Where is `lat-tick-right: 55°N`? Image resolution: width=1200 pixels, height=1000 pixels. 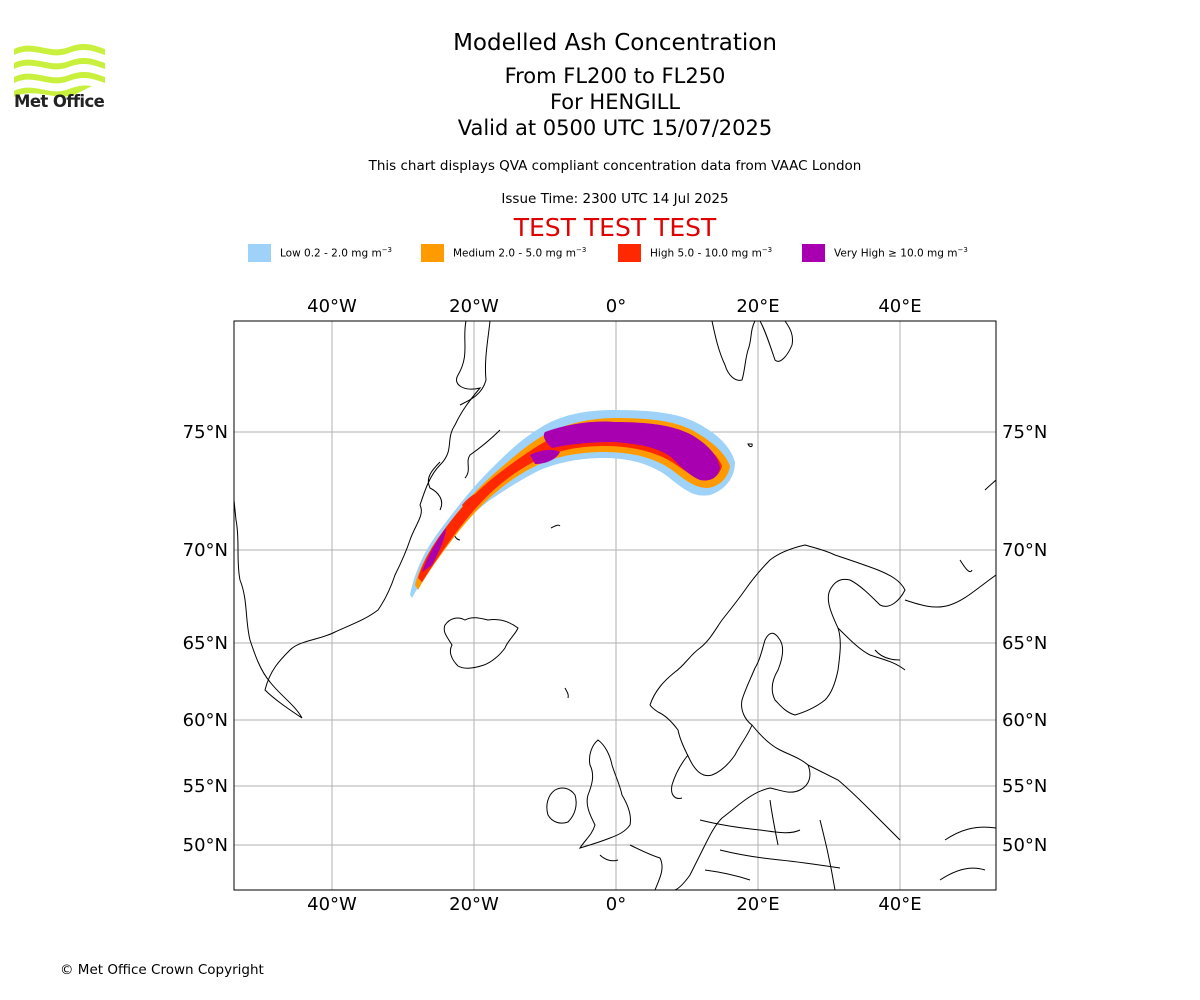
lat-tick-right: 55°N is located at coordinates (1024, 786).